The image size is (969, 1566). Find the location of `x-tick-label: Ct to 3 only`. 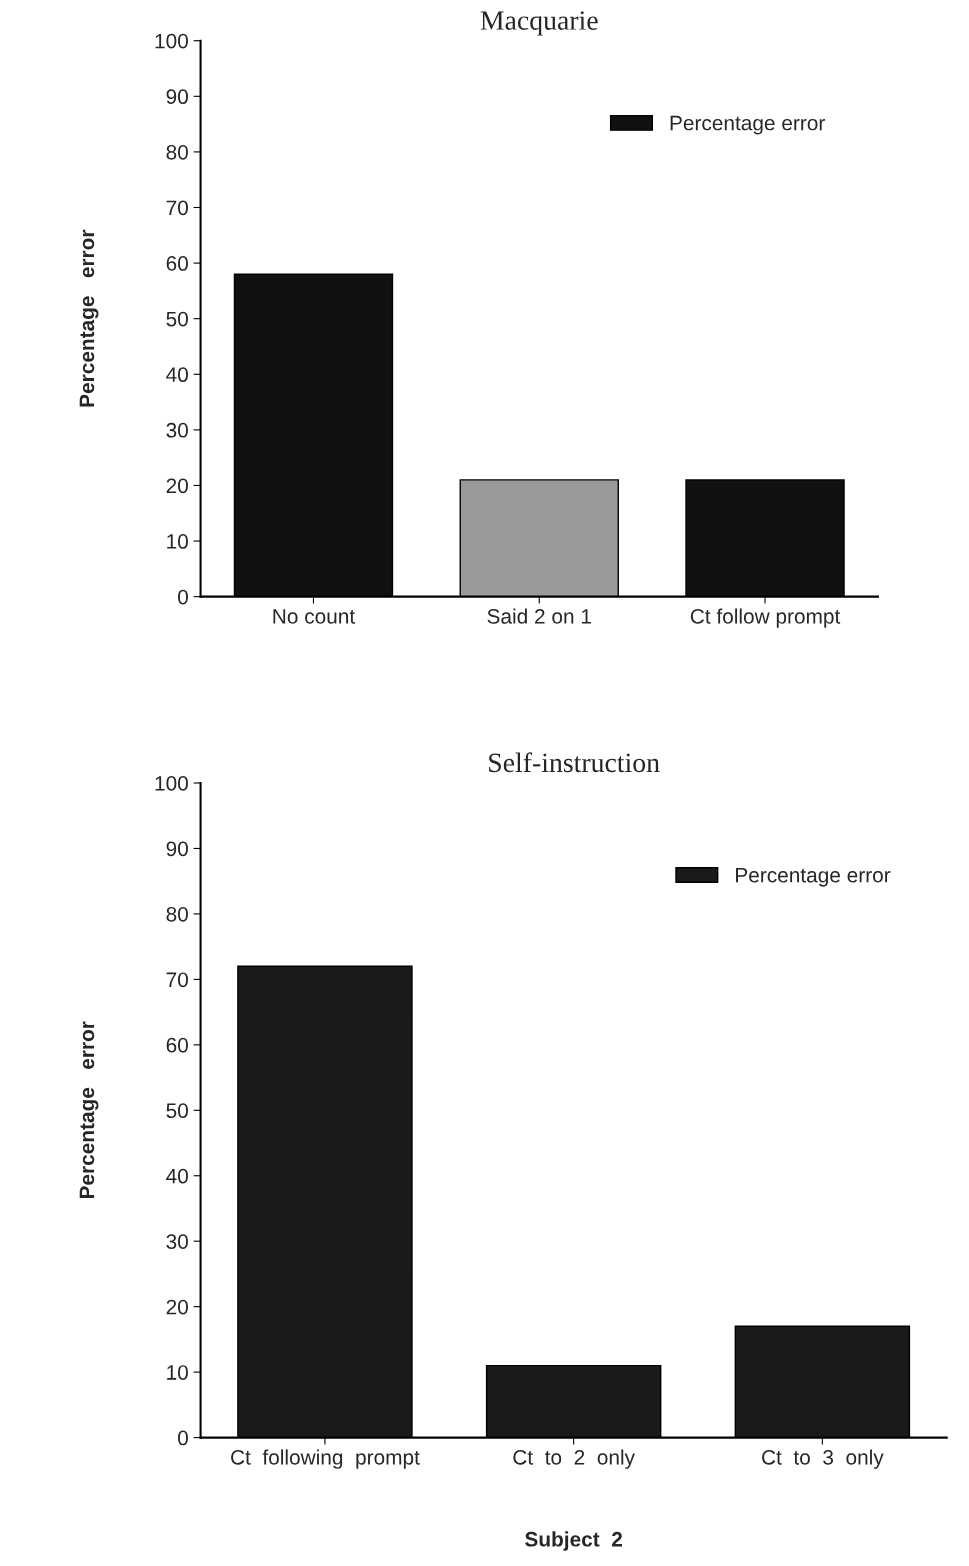

x-tick-label: Ct to 3 only is located at coordinates (823, 1459).